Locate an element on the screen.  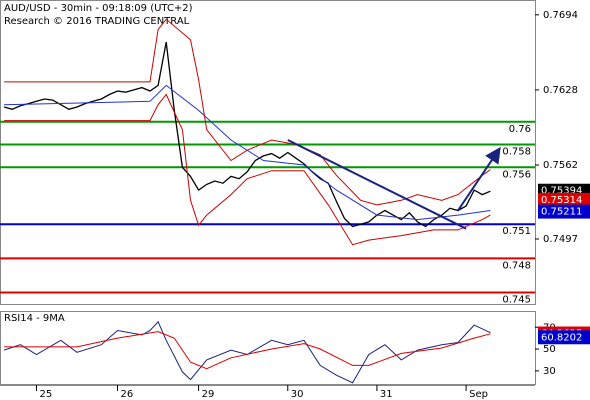
chart-title: AUD/USD - 30min - 09:18:09 (UTC+2) is located at coordinates (98, 8).